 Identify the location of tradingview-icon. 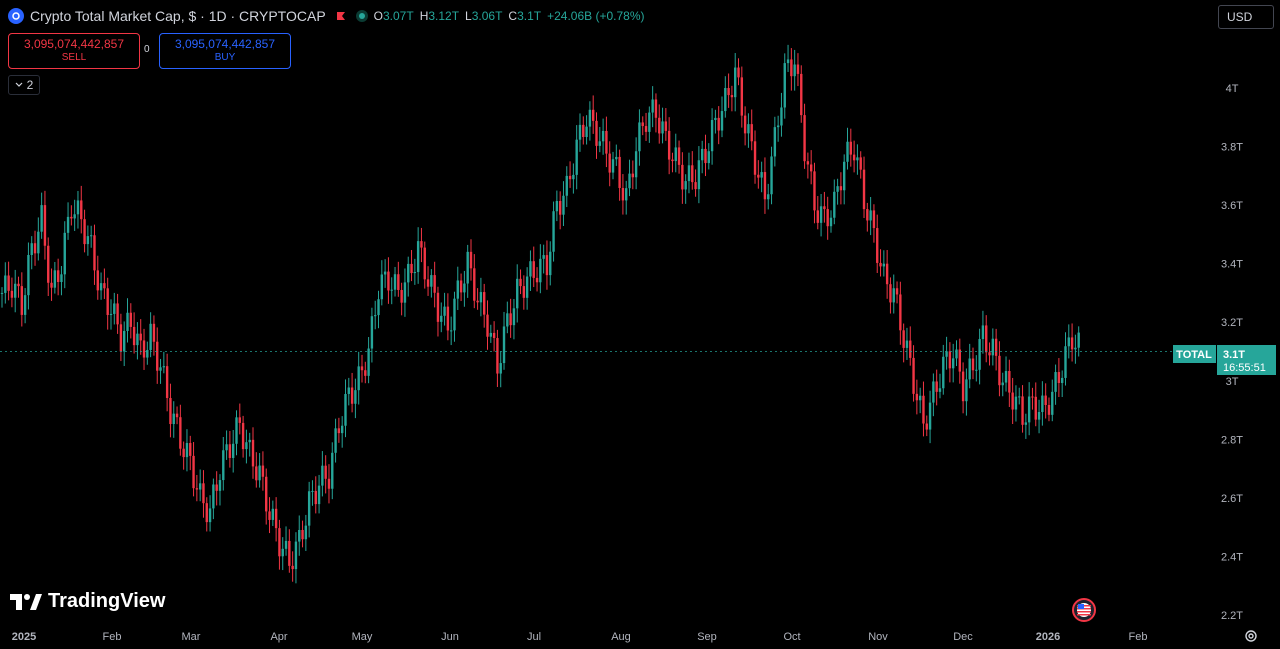
(26, 601).